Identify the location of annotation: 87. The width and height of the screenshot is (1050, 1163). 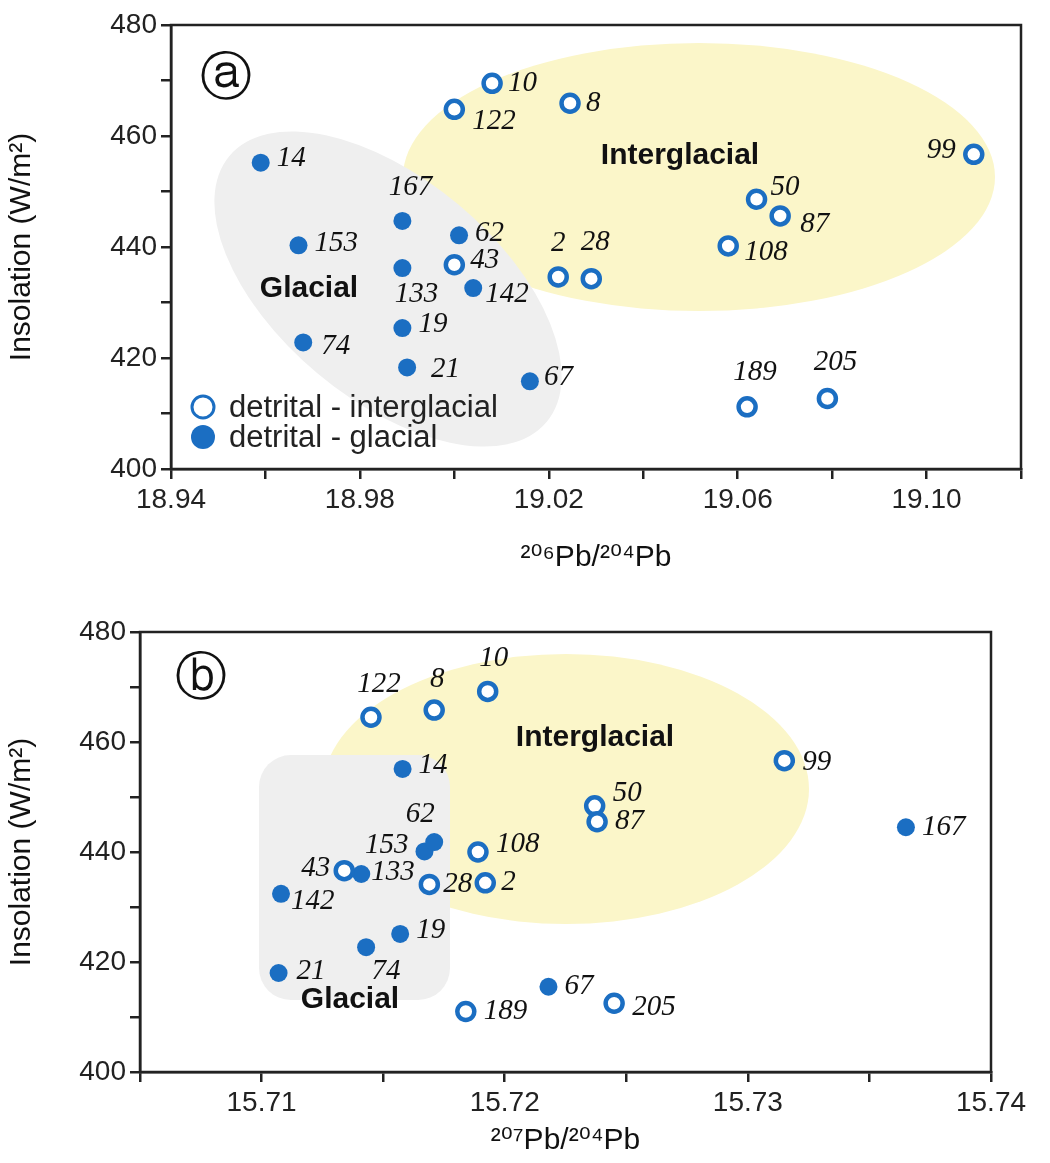
(815, 221).